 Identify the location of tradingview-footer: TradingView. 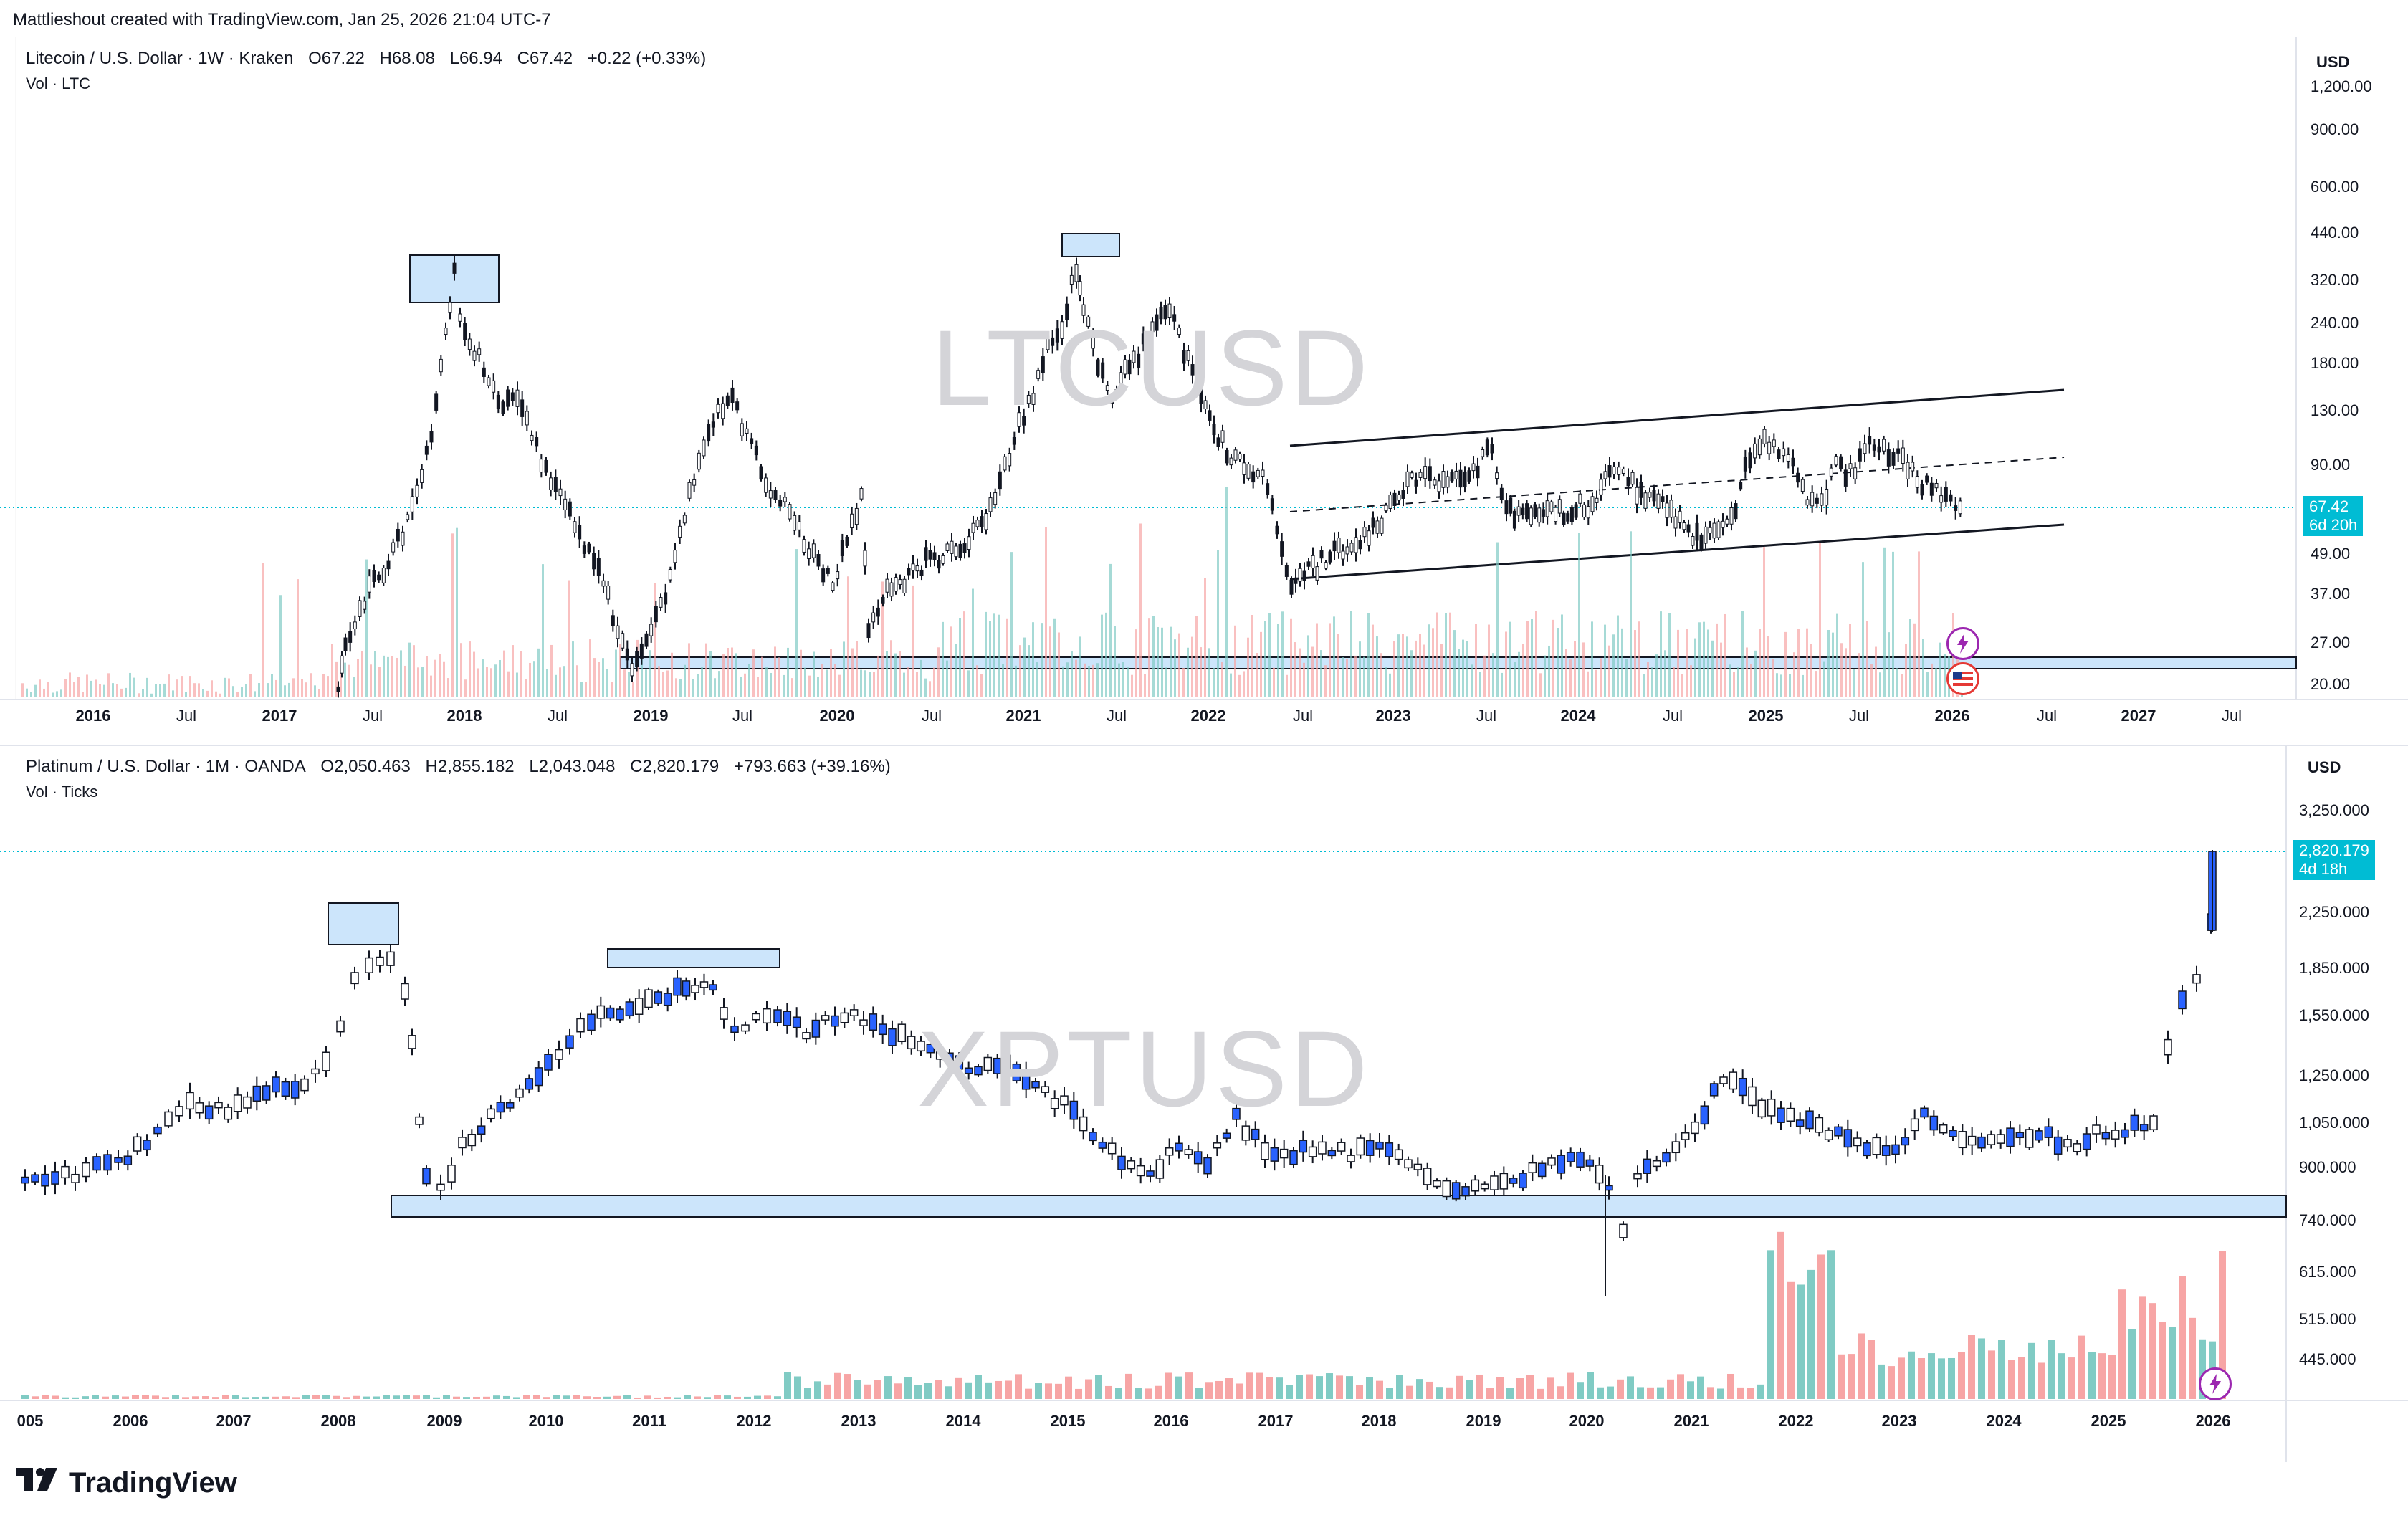
(126, 1482).